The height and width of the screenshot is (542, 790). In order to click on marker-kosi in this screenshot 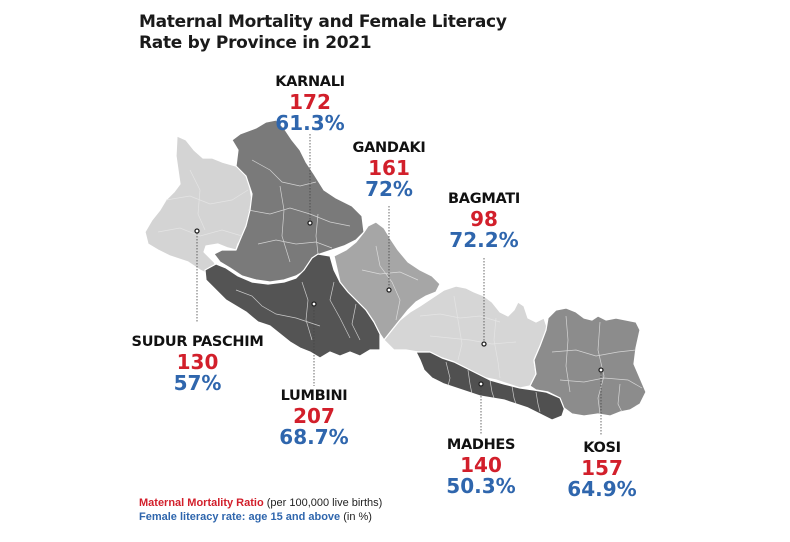, I will do `click(601, 370)`.